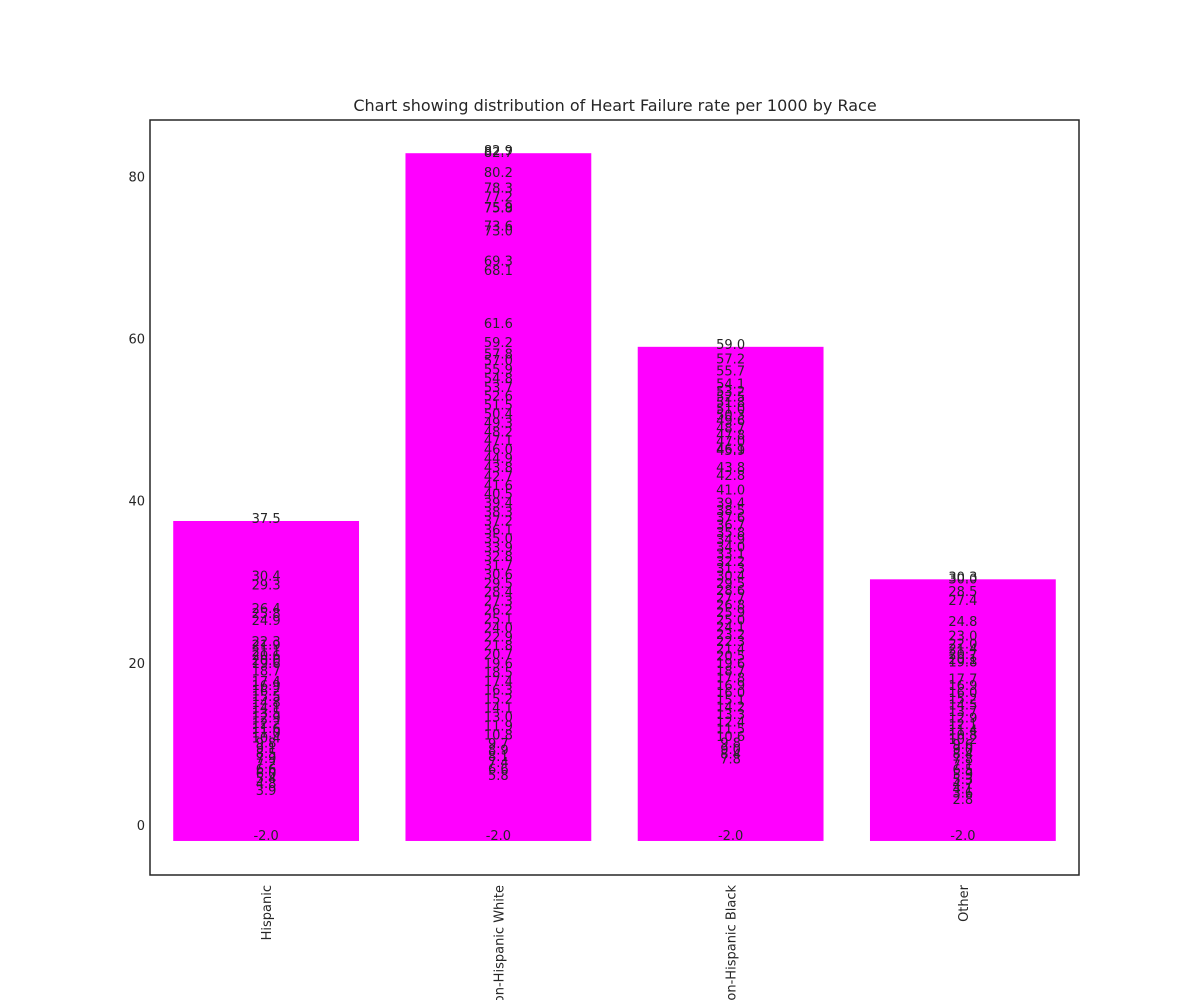 The image size is (1200, 1000). What do you see at coordinates (141, 826) in the screenshot?
I see `y-tick-label: 0` at bounding box center [141, 826].